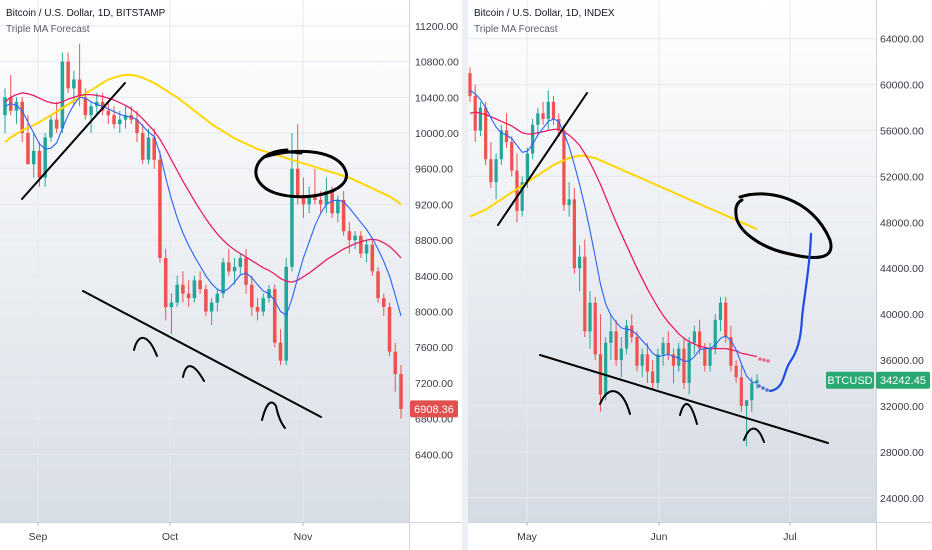 The height and width of the screenshot is (550, 932). Describe the element at coordinates (902, 453) in the screenshot. I see `price-tick-label: 28000.00` at that location.